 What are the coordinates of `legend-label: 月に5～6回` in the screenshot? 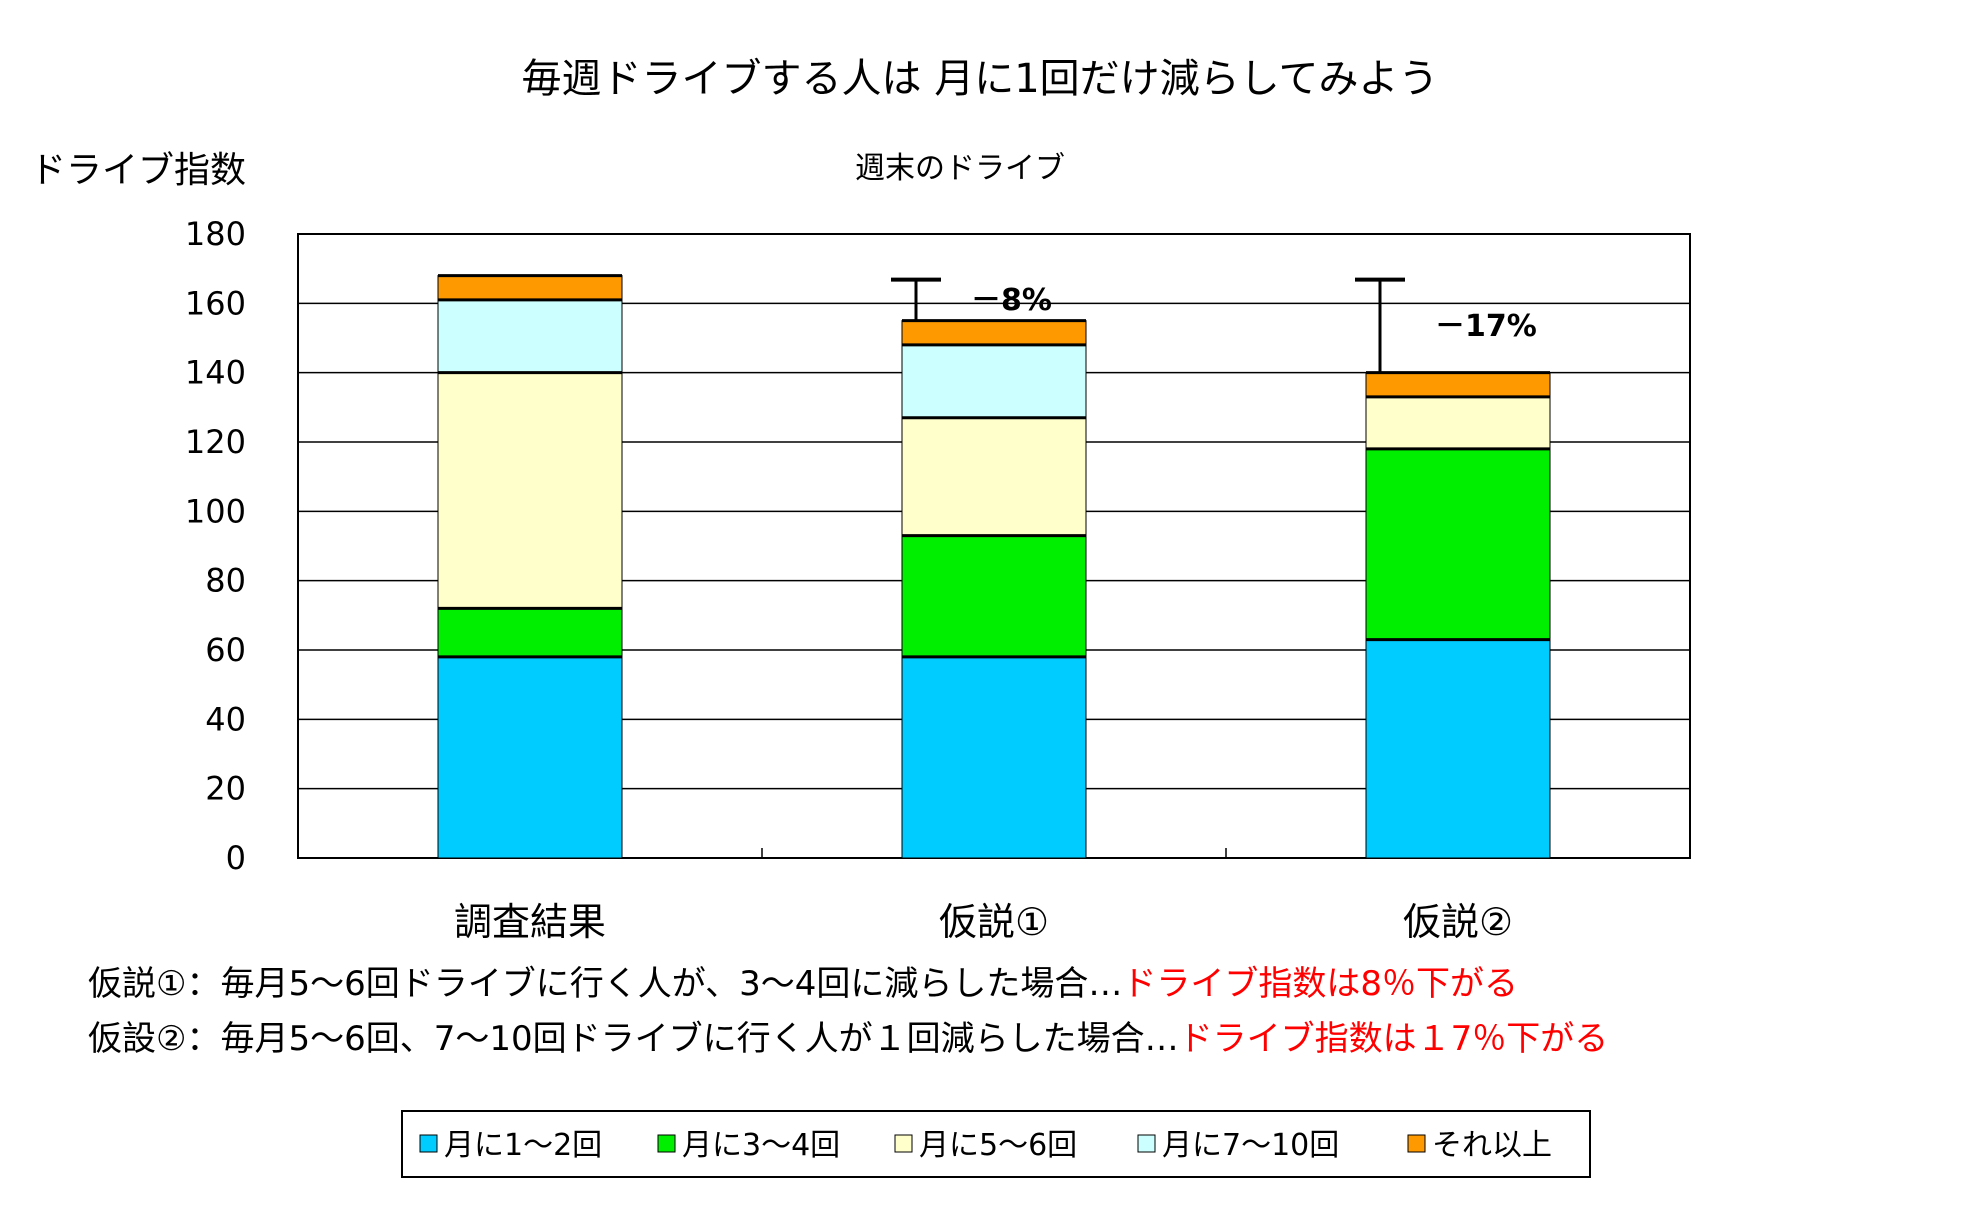 It's located at (998, 1145).